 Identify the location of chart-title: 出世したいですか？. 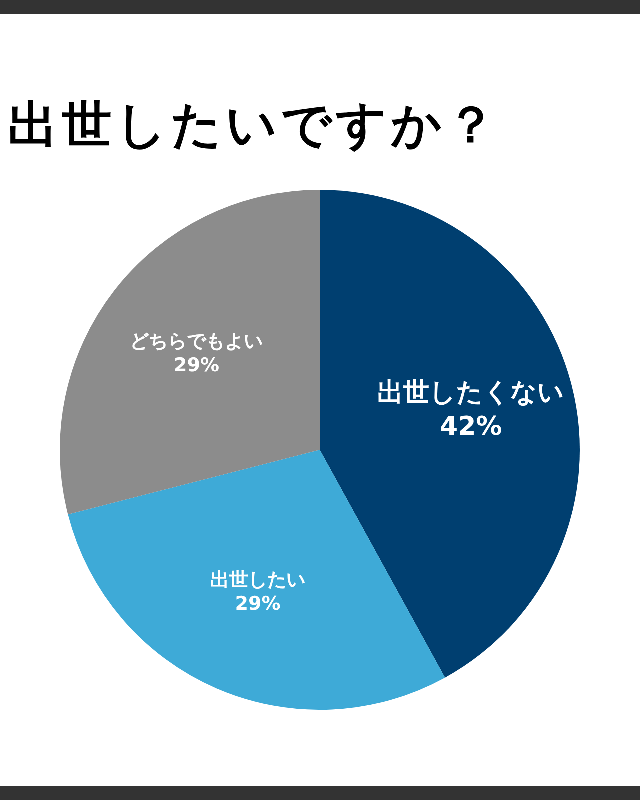
(254, 125).